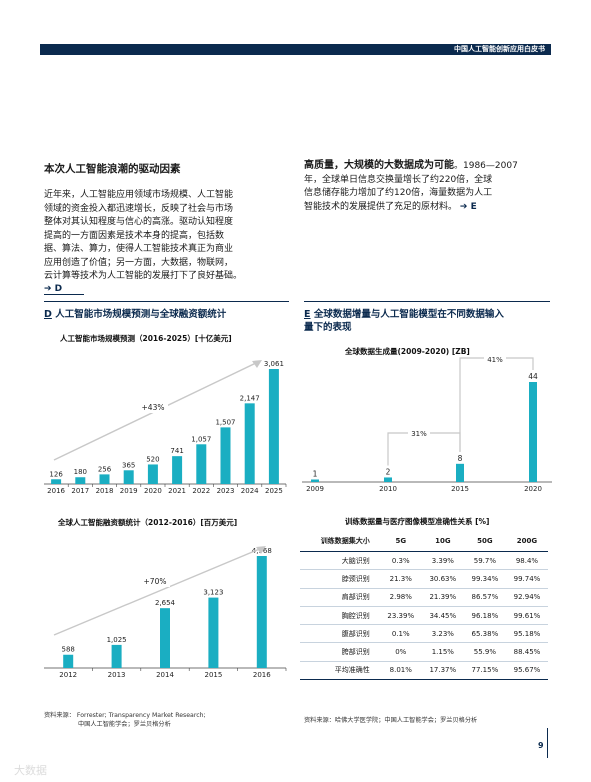 The image size is (591, 782). I want to click on table-cell: 3.39%, so click(442, 561).